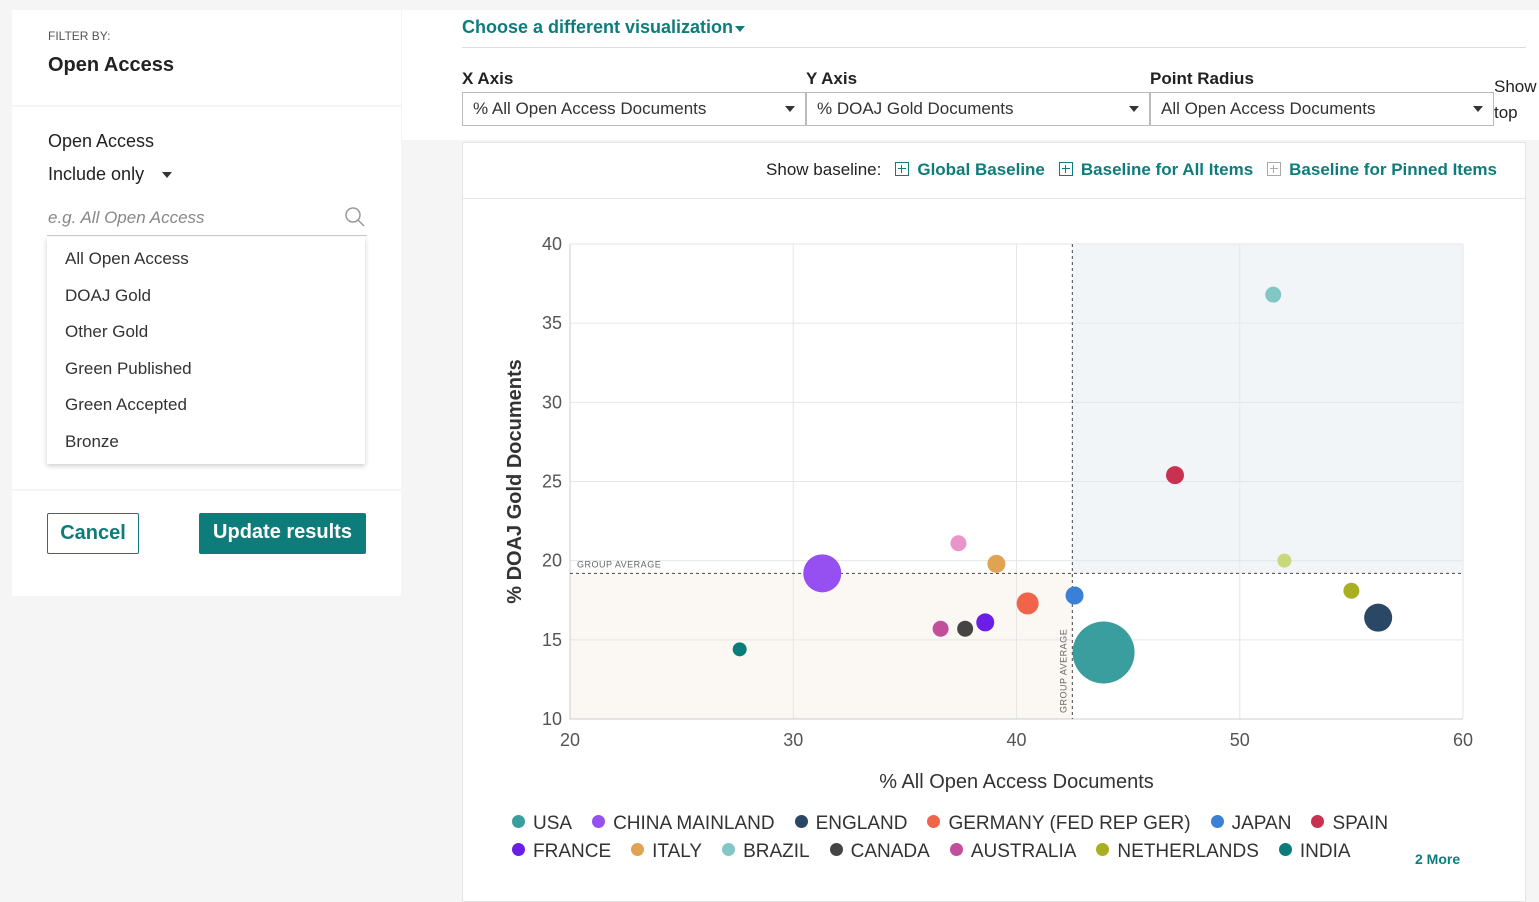 This screenshot has width=1539, height=902. I want to click on radius-select: All Open Access Documents, so click(1322, 109).